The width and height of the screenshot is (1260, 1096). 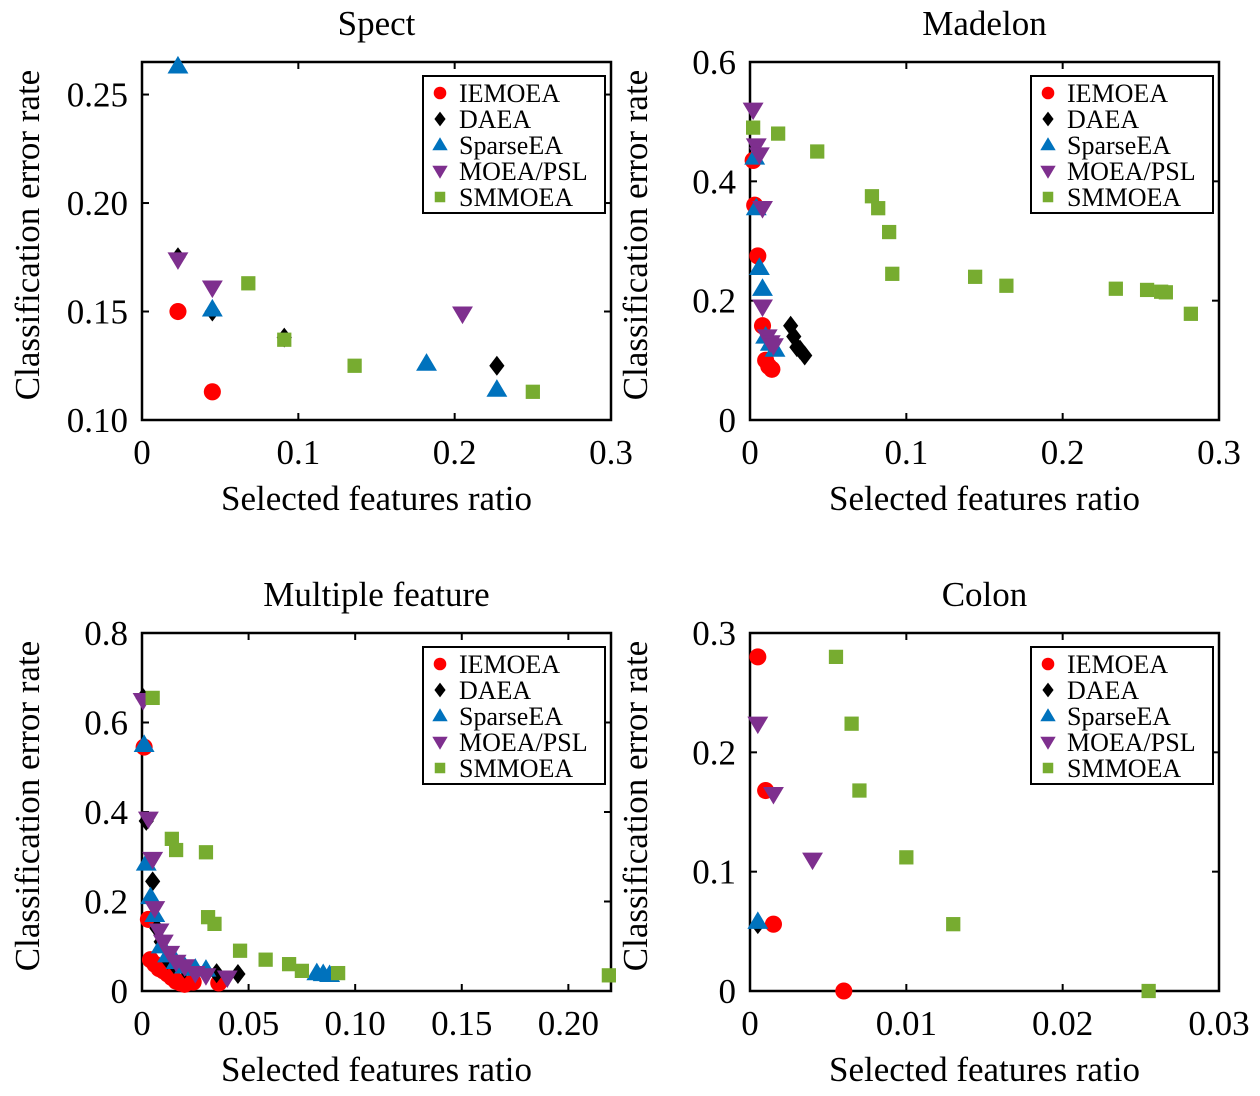 I want to click on y-tick-label: 0, so click(x=728, y=991).